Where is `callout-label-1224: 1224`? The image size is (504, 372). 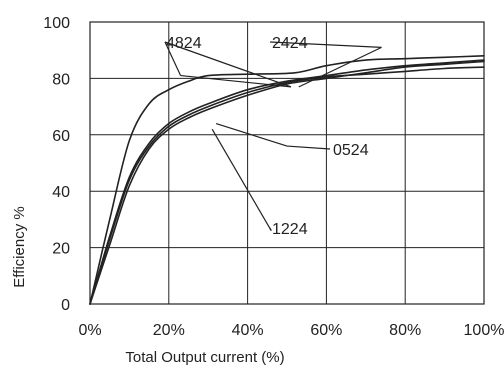 callout-label-1224: 1224 is located at coordinates (290, 229).